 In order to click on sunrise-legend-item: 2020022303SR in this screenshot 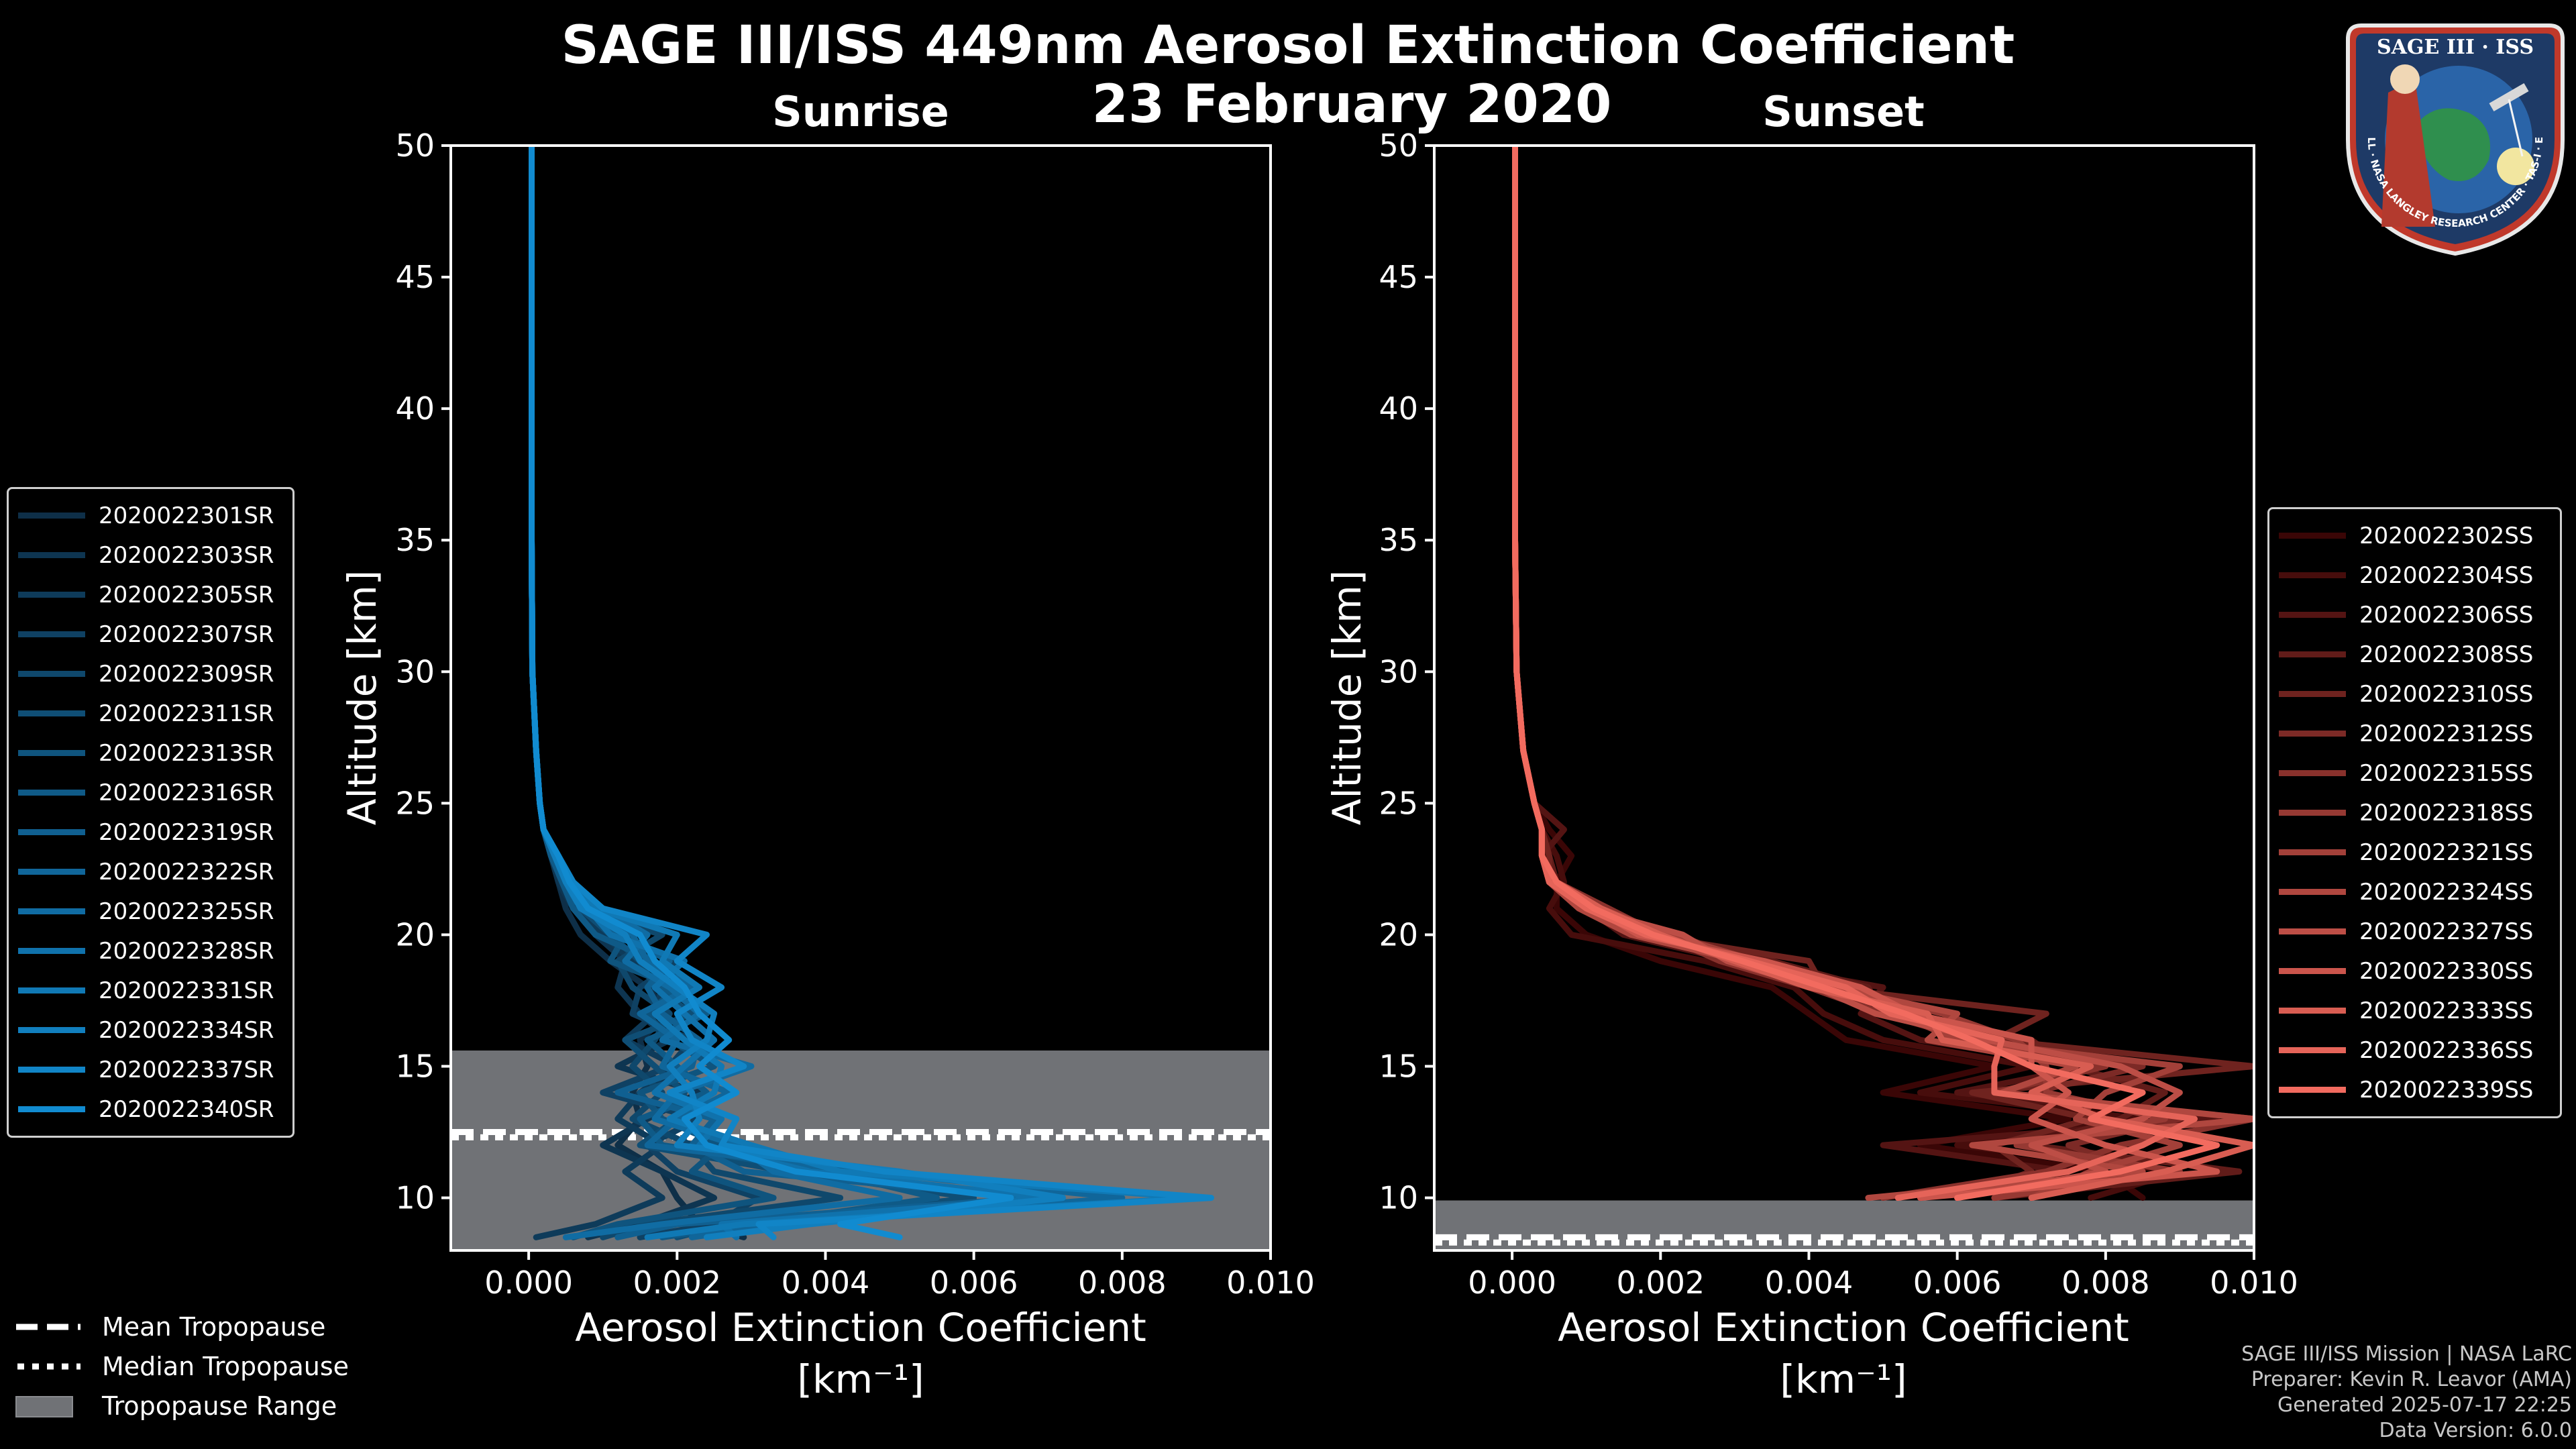, I will do `click(150, 555)`.